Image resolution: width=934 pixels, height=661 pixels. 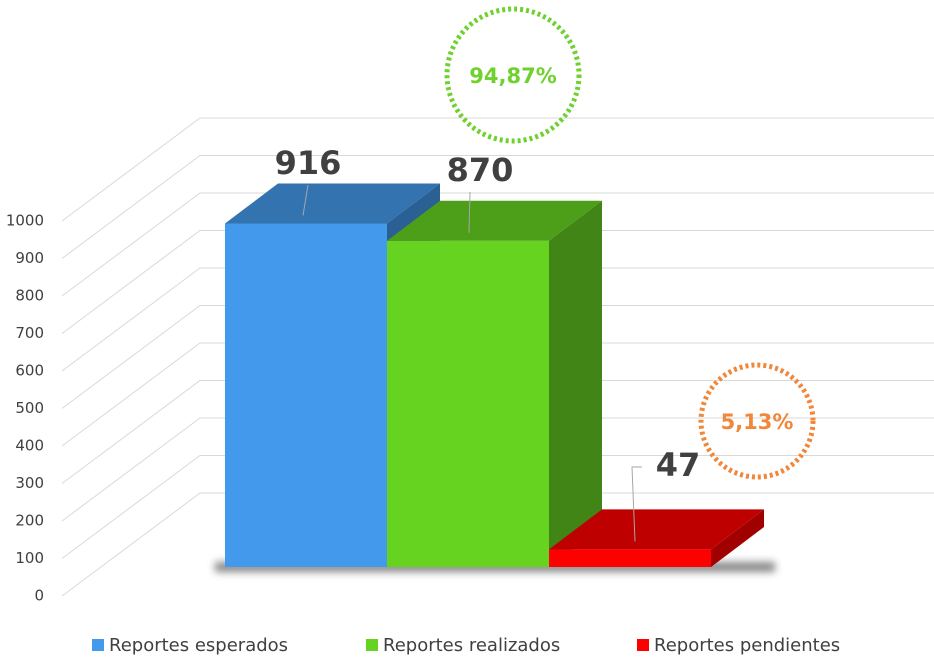 What do you see at coordinates (29, 333) in the screenshot?
I see `y-tick-label: 700` at bounding box center [29, 333].